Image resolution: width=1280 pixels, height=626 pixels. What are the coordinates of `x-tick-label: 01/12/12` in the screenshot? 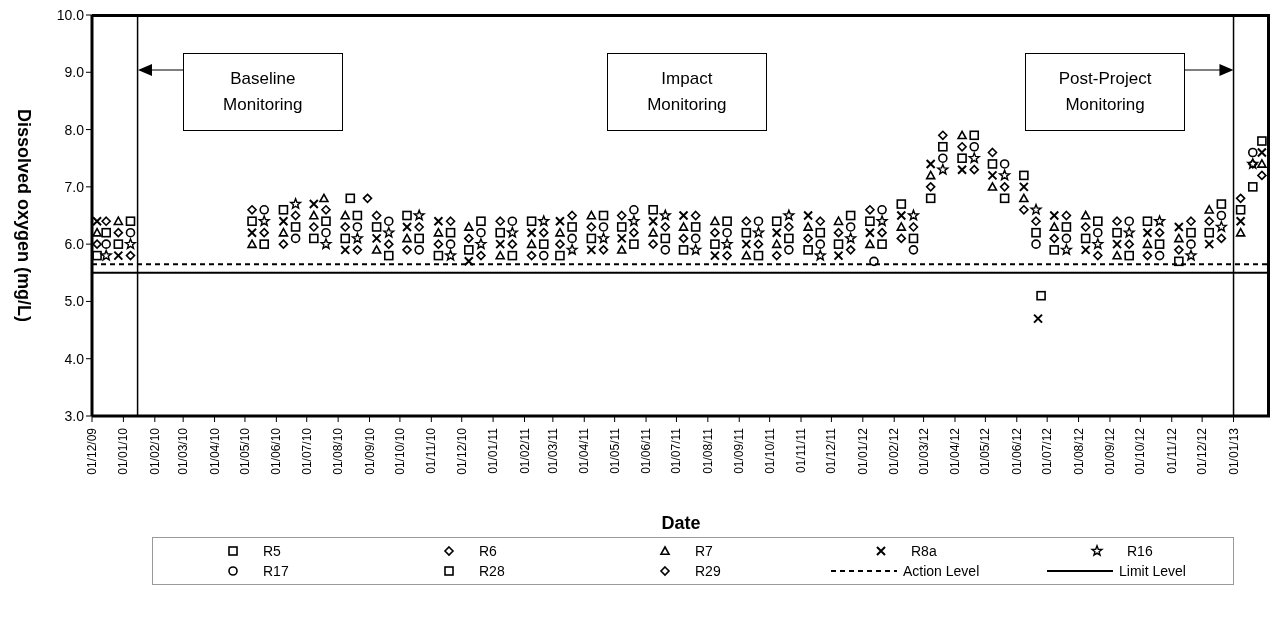 It's located at (1202, 451).